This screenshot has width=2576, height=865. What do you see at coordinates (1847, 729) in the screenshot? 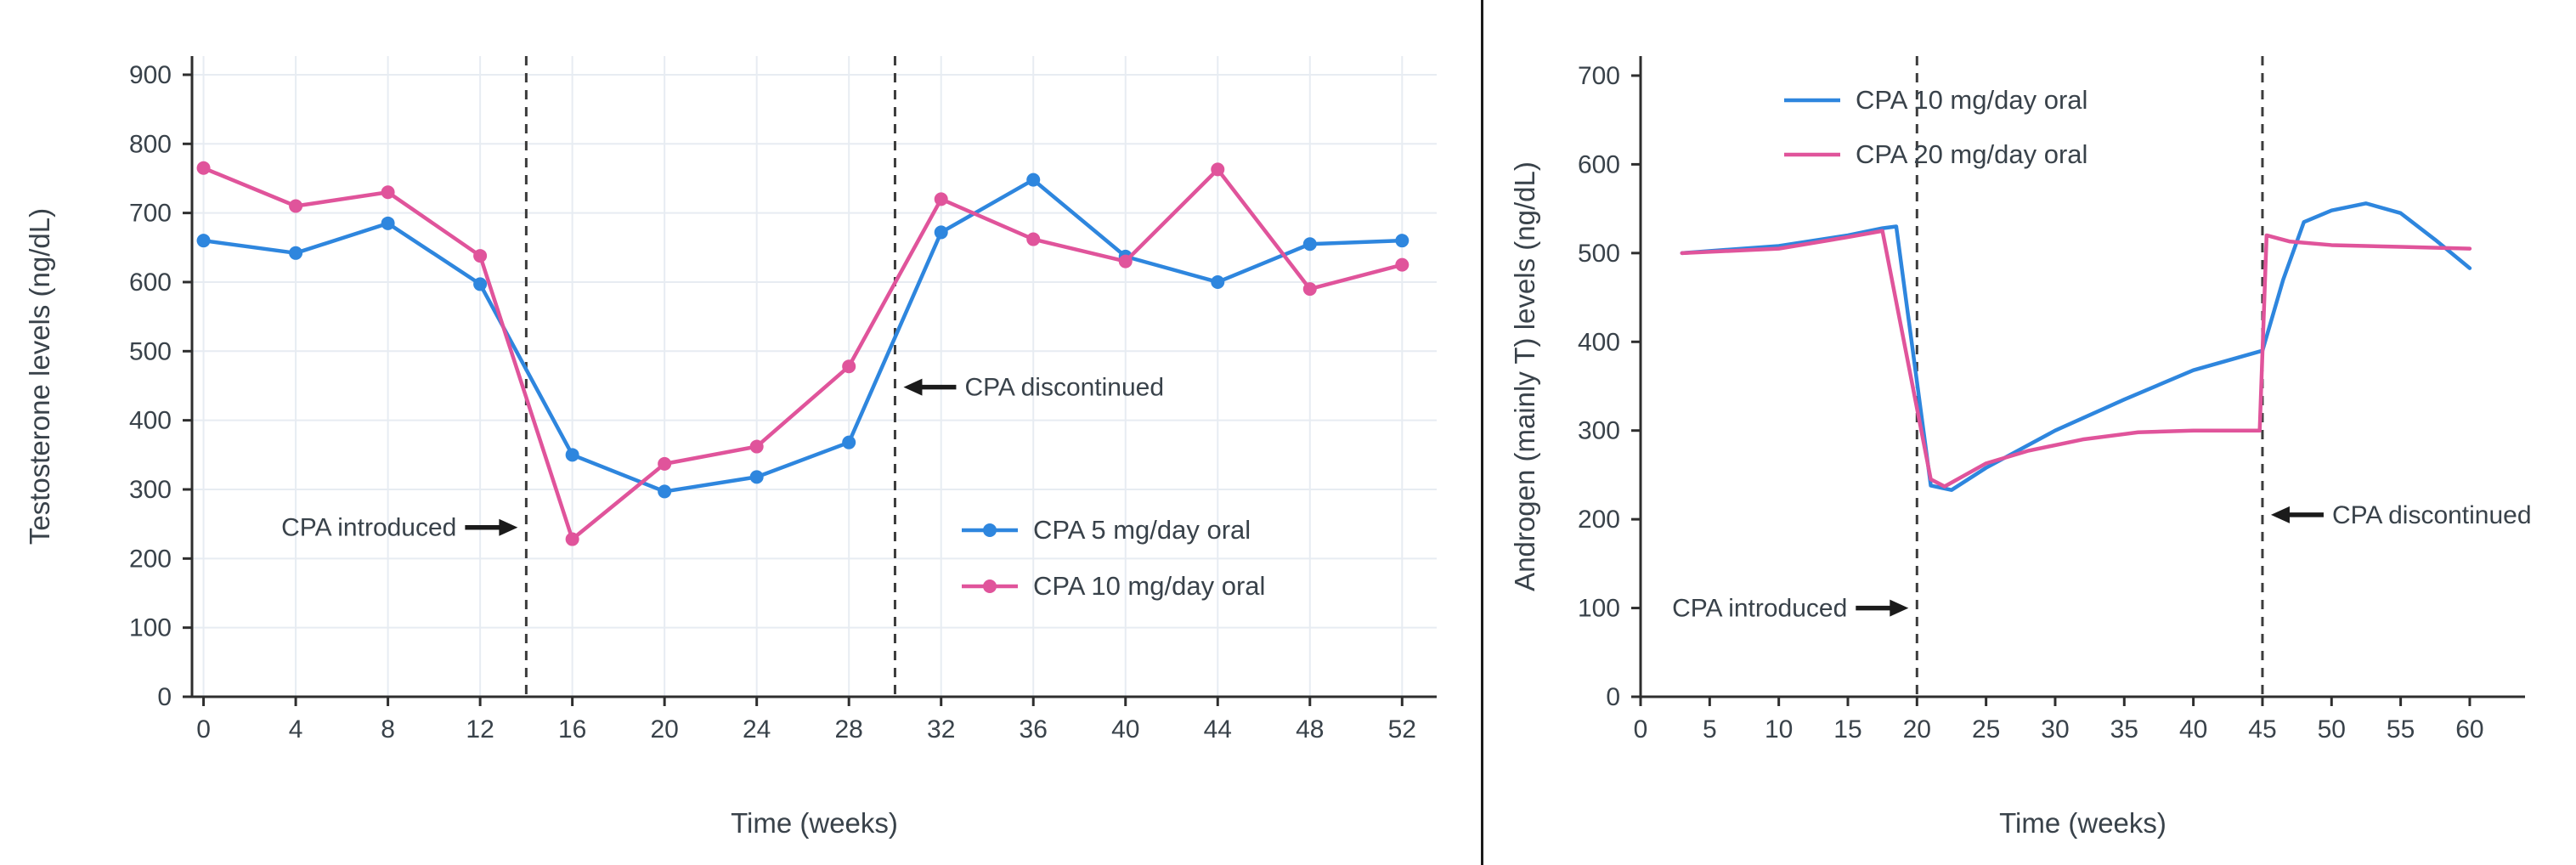
I see `x-tick-label: 15` at bounding box center [1847, 729].